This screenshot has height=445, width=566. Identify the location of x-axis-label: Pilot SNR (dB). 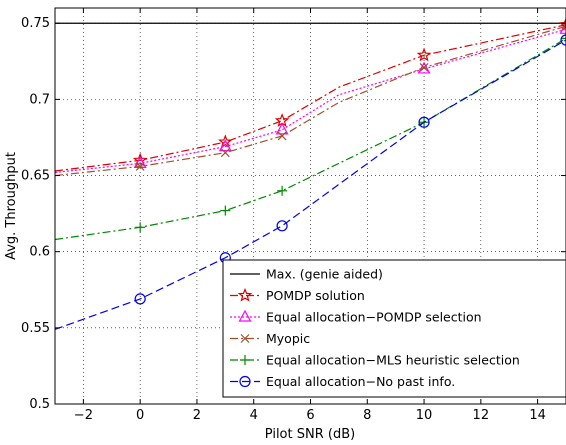
(310, 434).